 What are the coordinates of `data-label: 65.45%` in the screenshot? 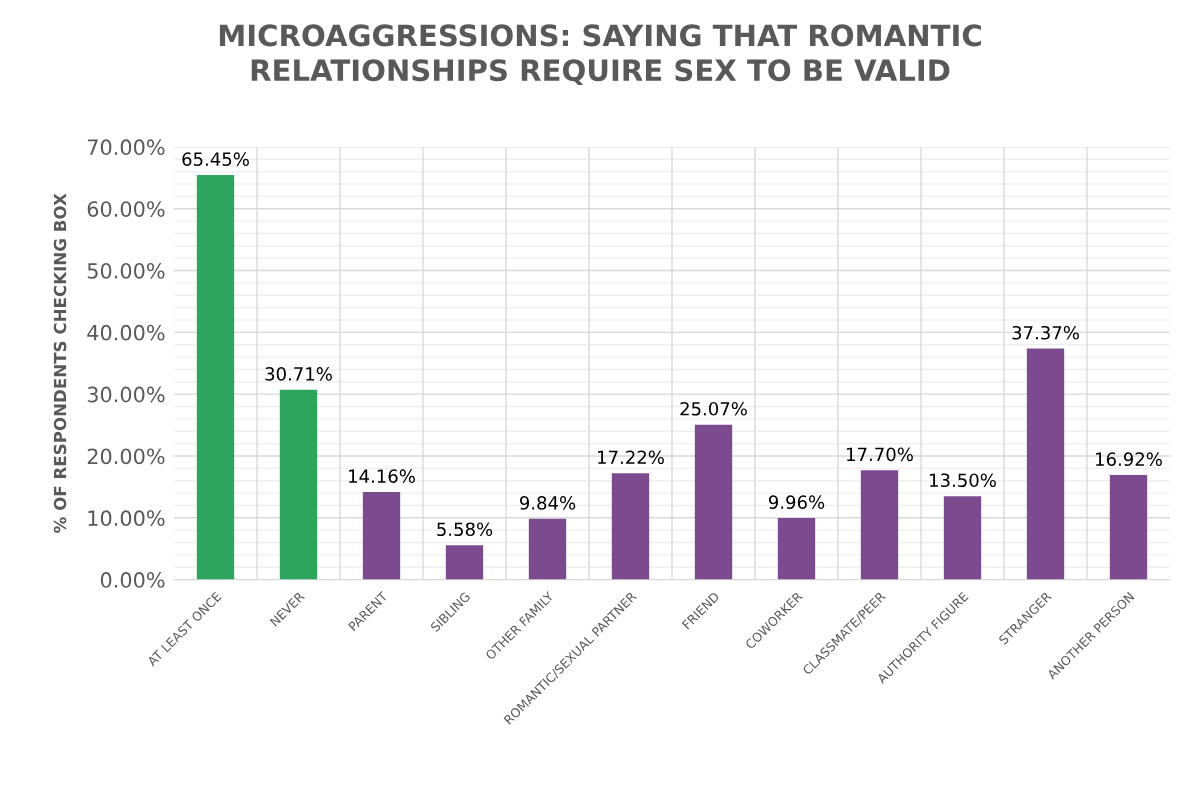 It's located at (215, 159).